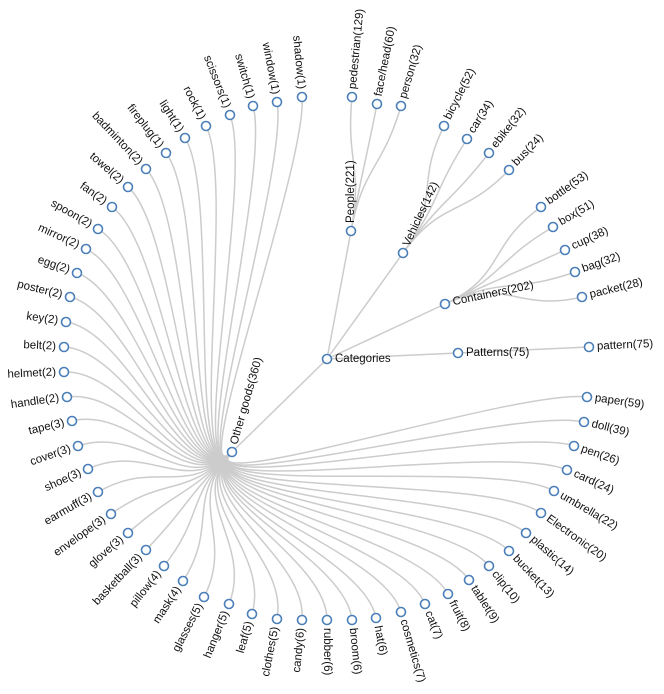  Describe the element at coordinates (356, 55) in the screenshot. I see `leaf-node-pedestrian: pedestrian(129)` at that location.